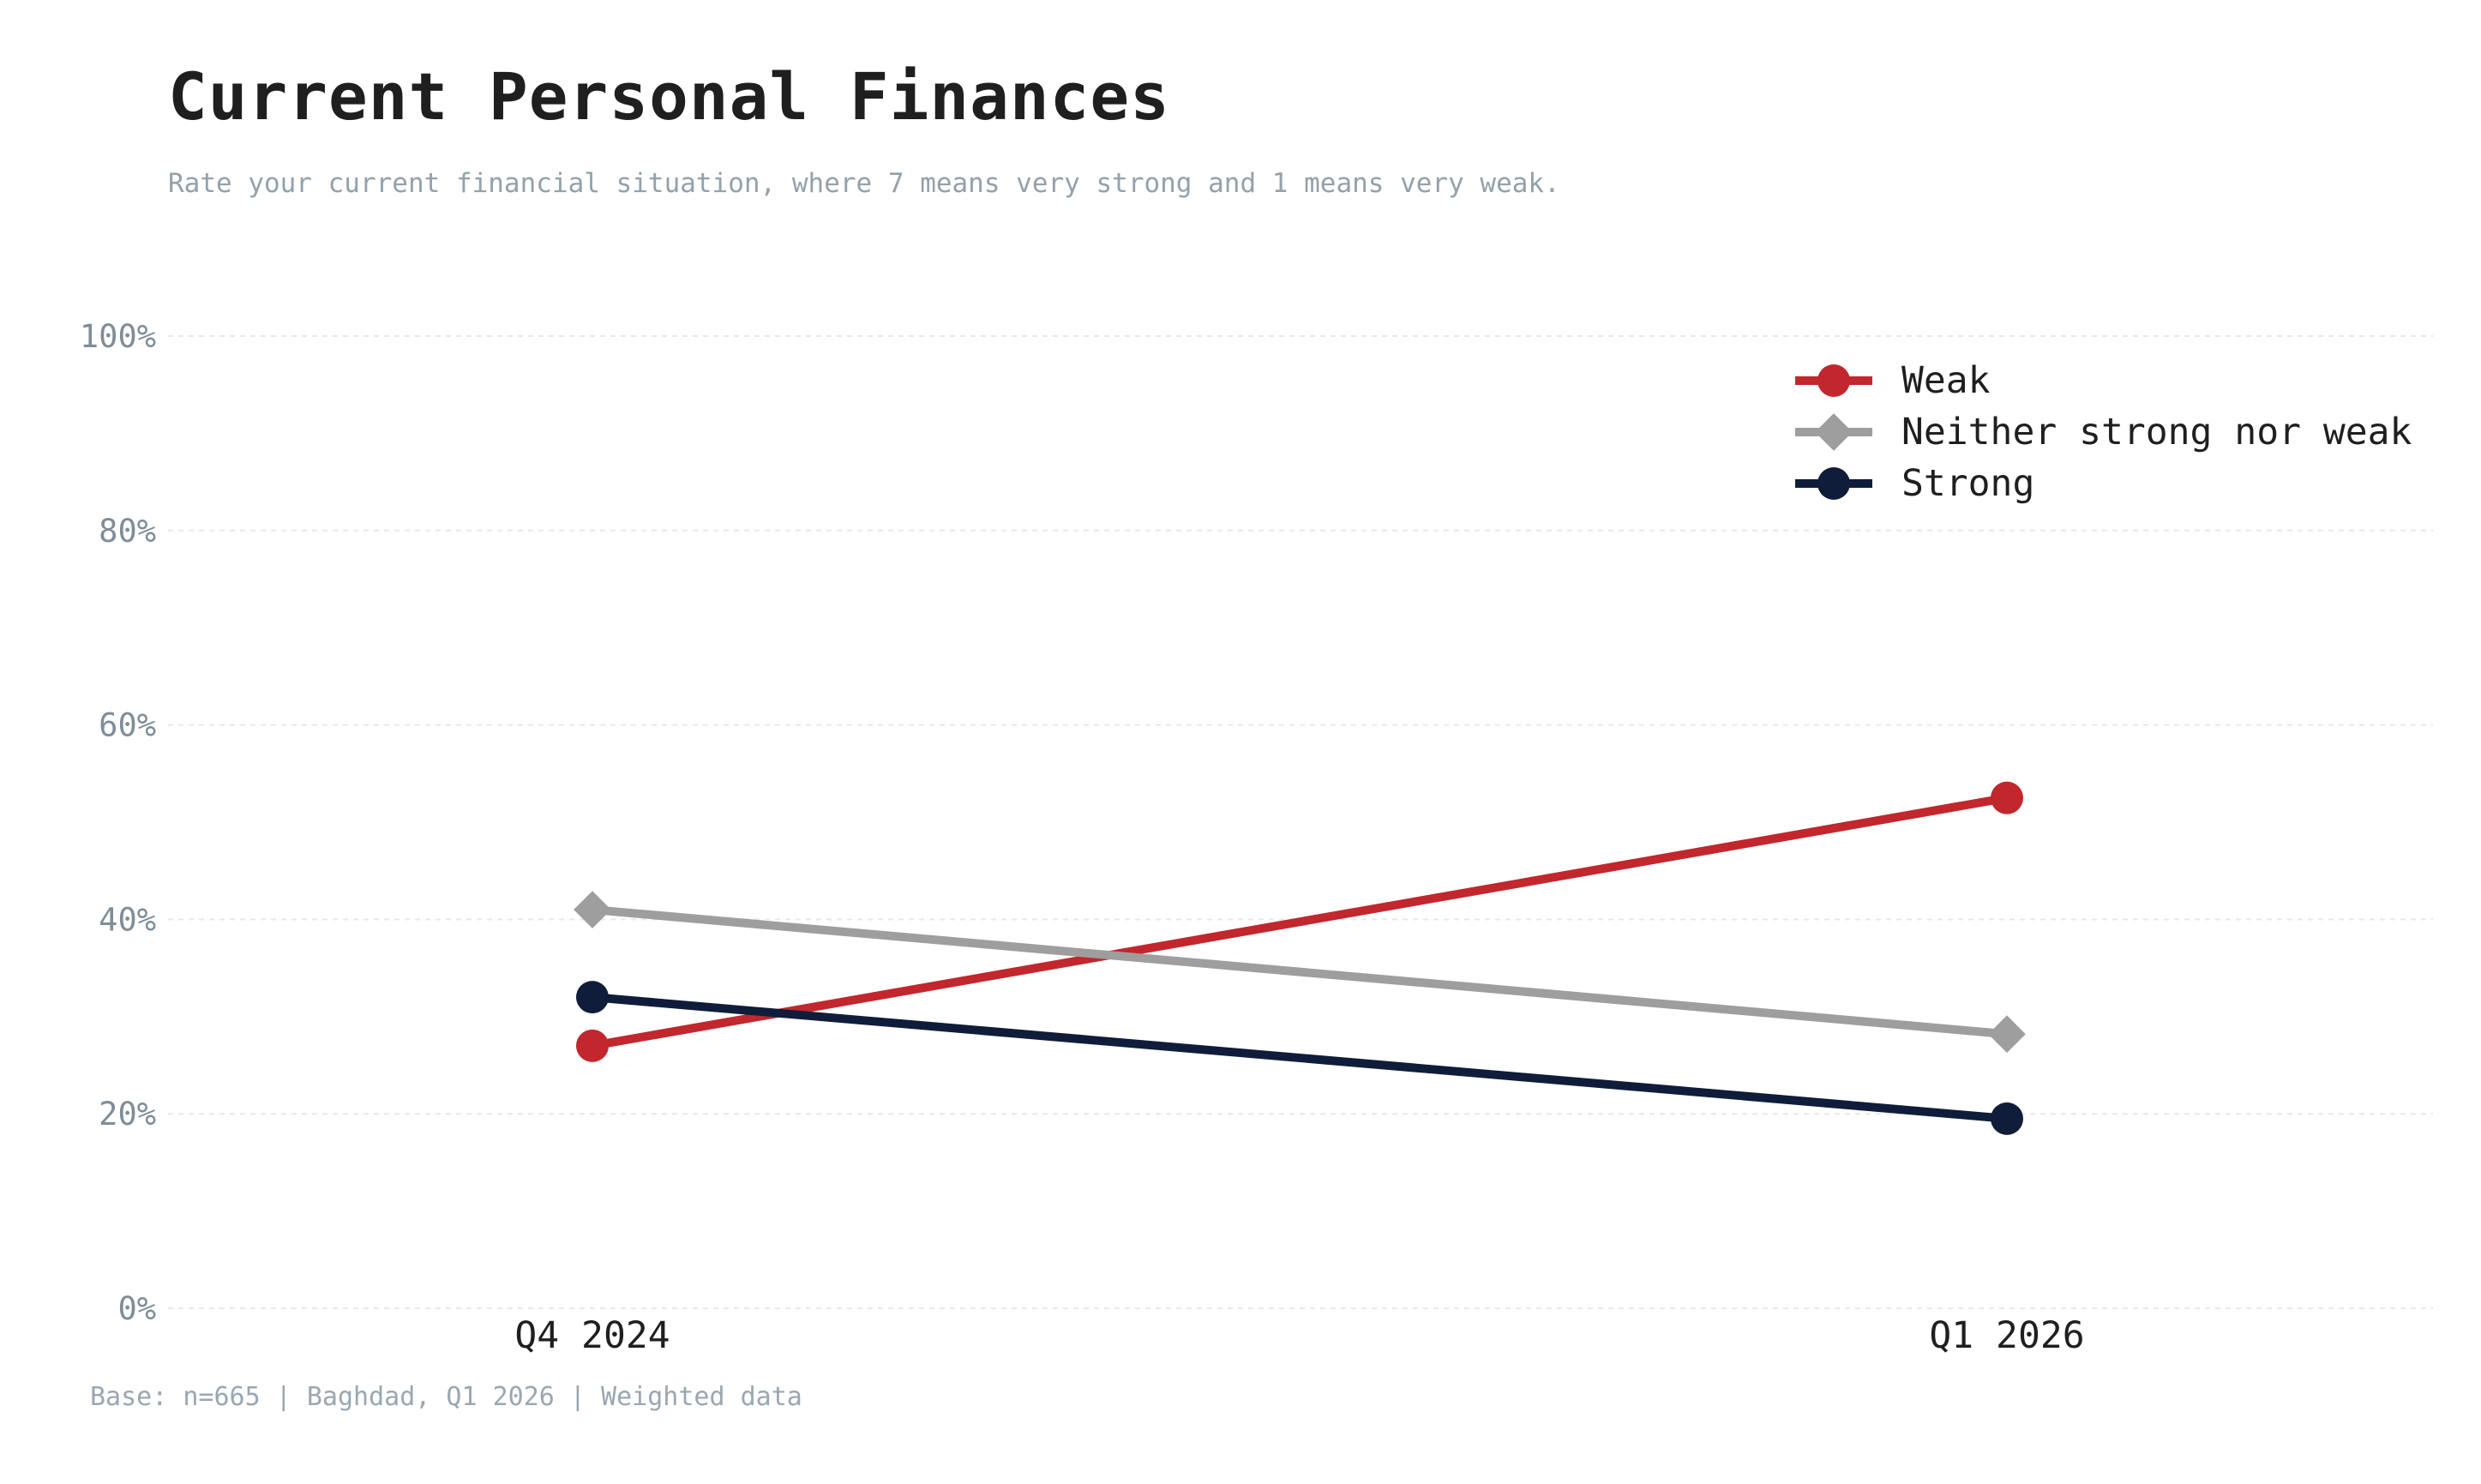  I want to click on legend-label-neither-strong-nor-weak: Neither strong nor weak, so click(2157, 432).